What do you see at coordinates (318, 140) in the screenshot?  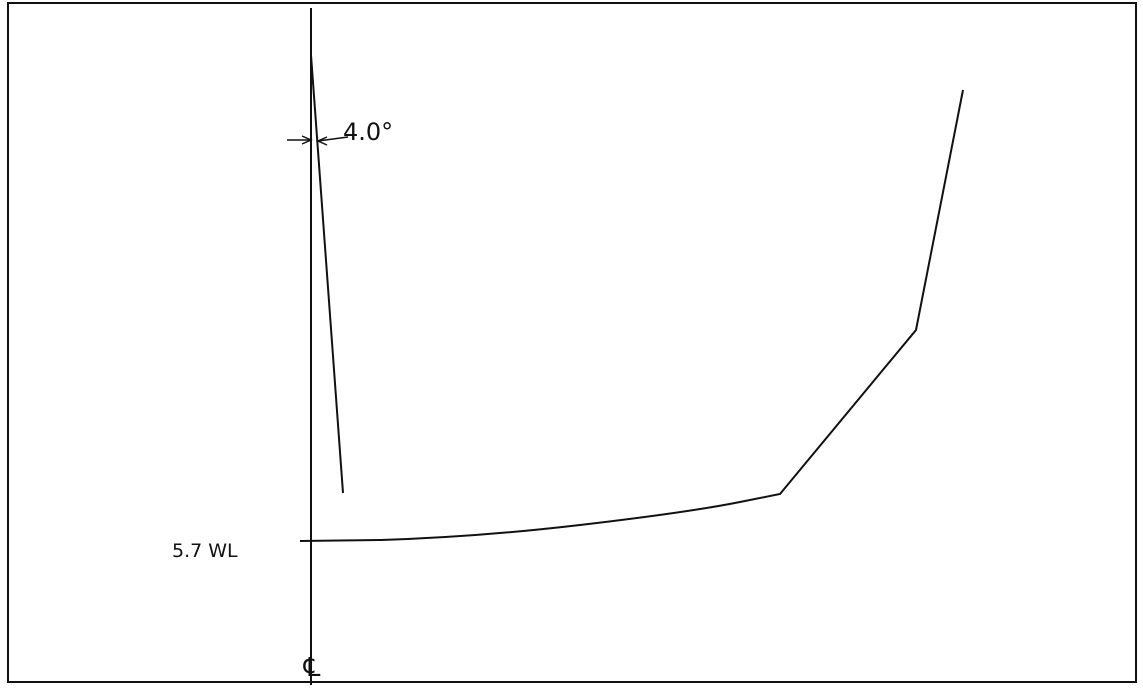 I see `angle-dimension` at bounding box center [318, 140].